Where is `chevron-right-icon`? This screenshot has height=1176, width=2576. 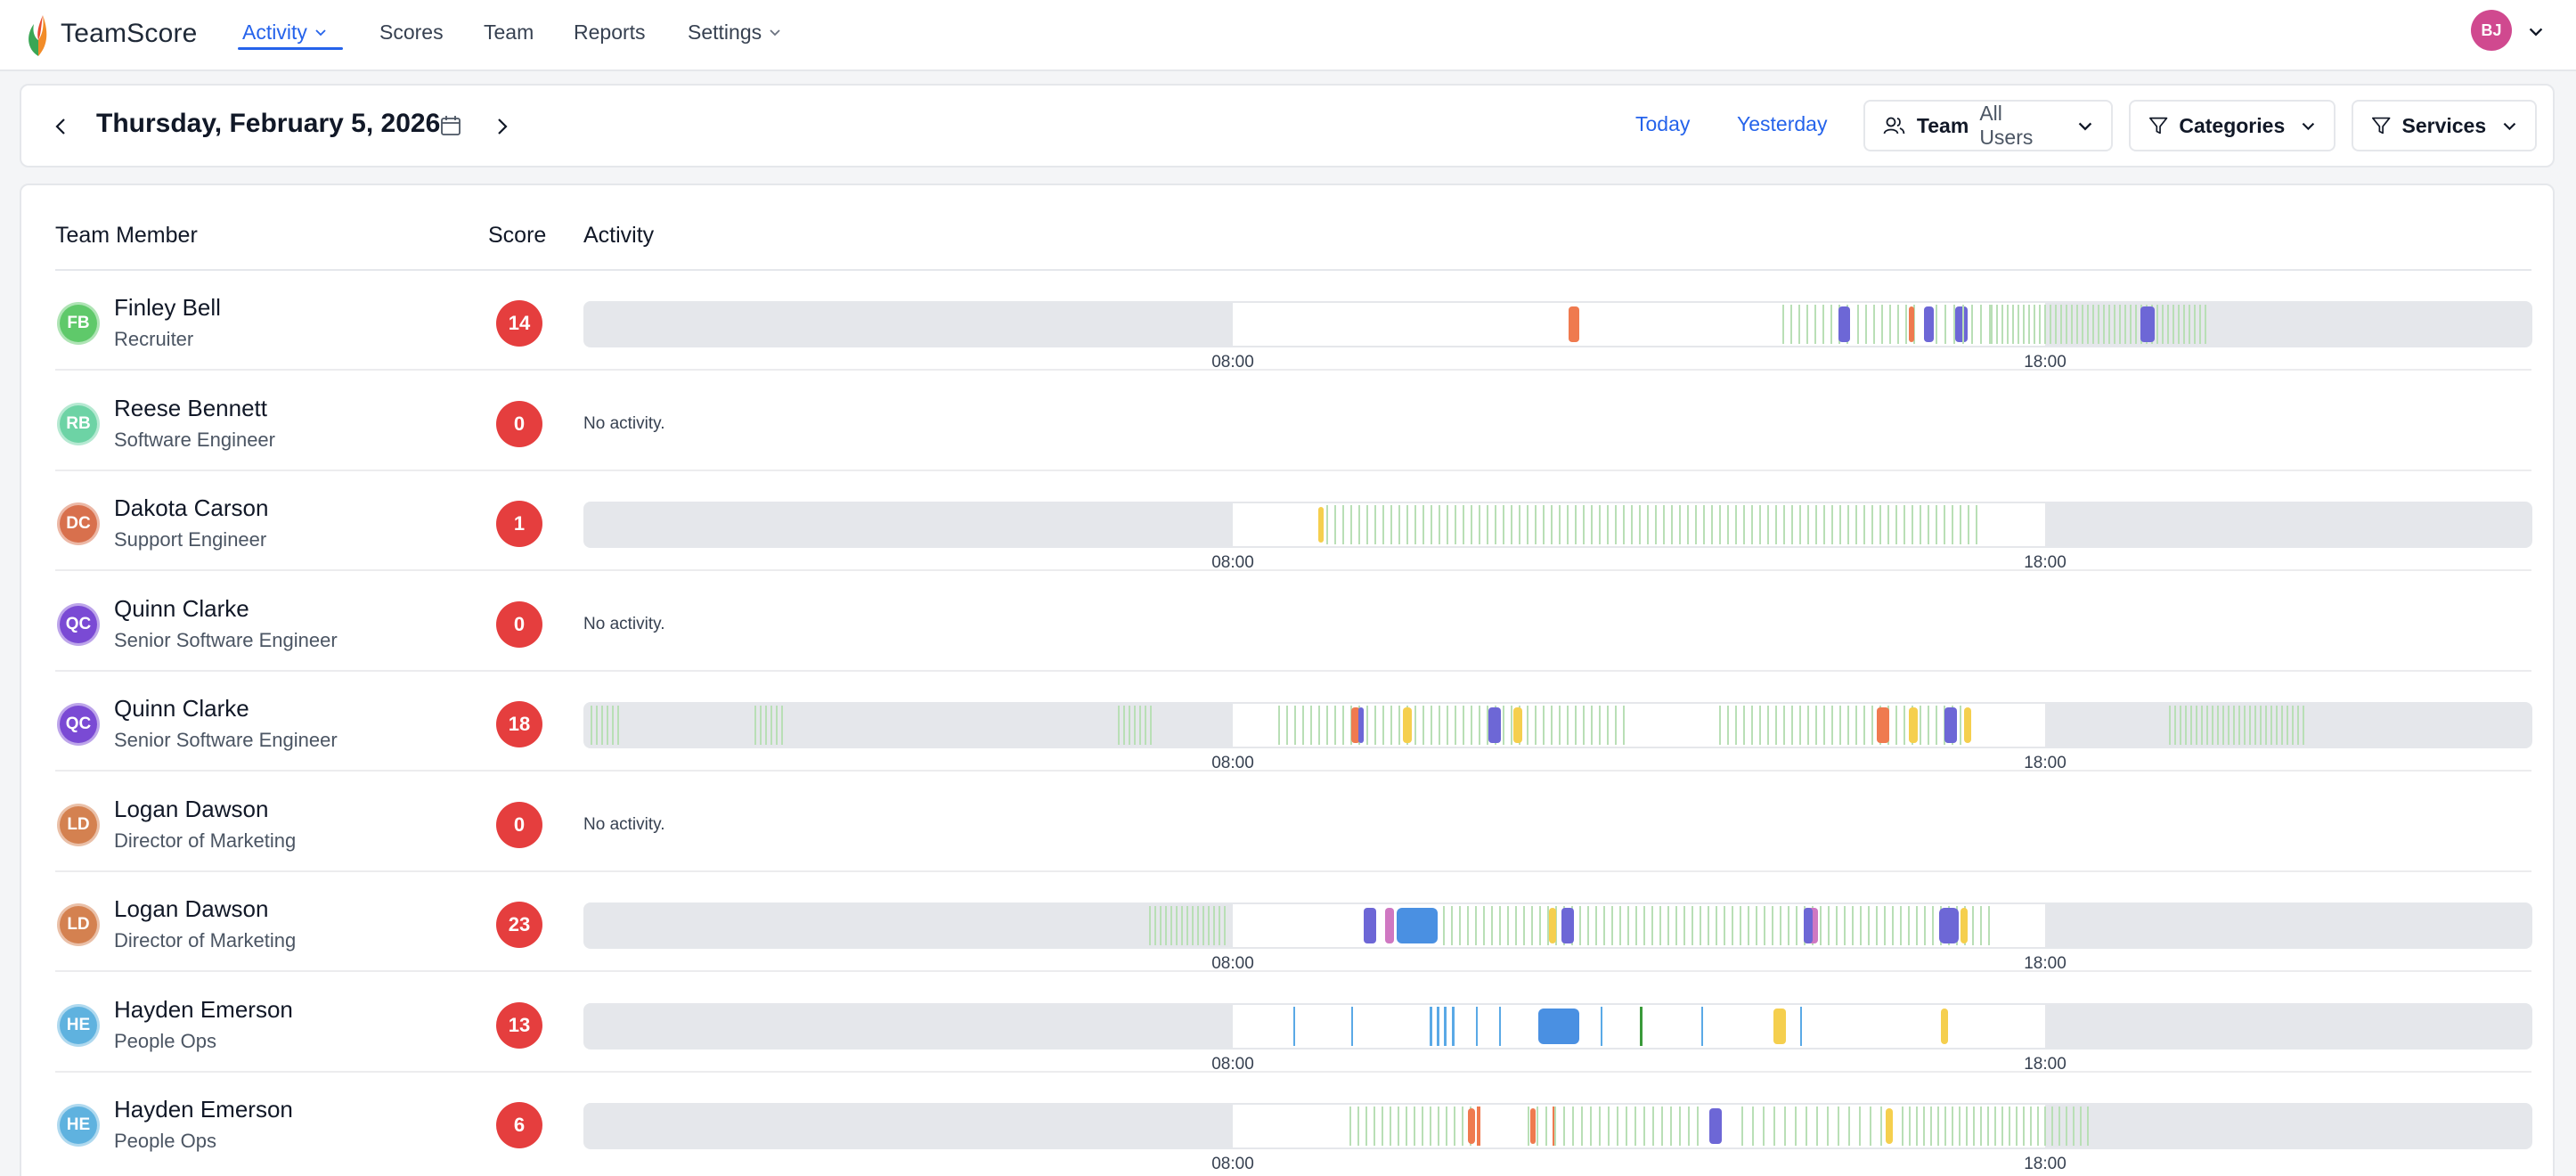
chevron-right-icon is located at coordinates (502, 126).